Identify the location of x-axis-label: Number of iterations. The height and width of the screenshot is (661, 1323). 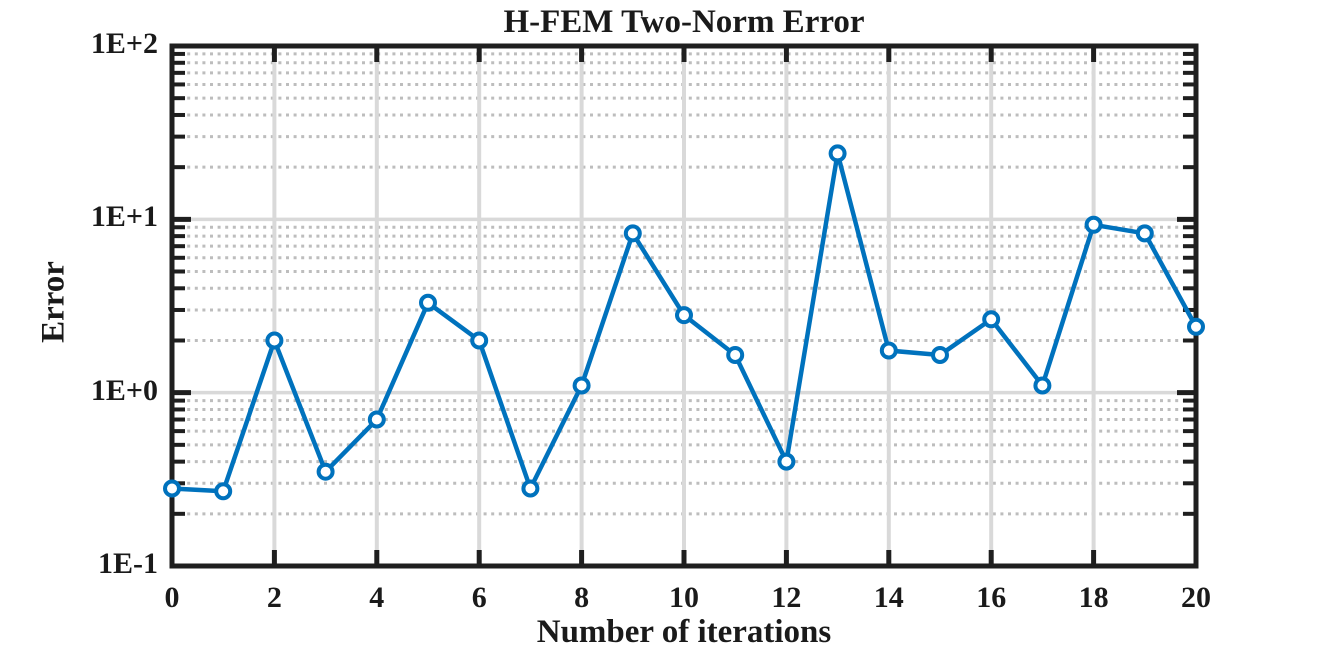
(684, 632).